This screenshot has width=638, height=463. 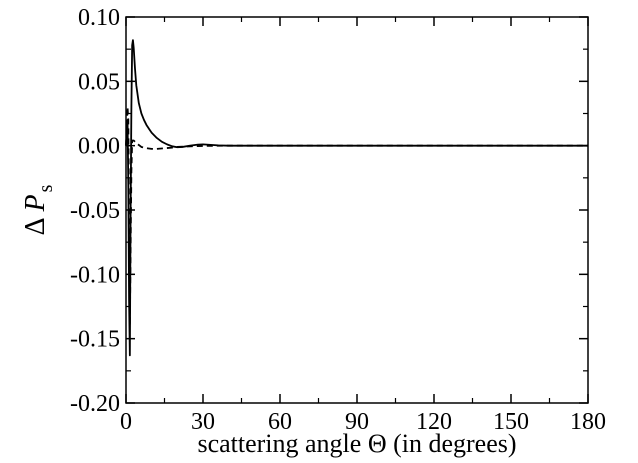 What do you see at coordinates (434, 422) in the screenshot?
I see `x-tick-label: 120` at bounding box center [434, 422].